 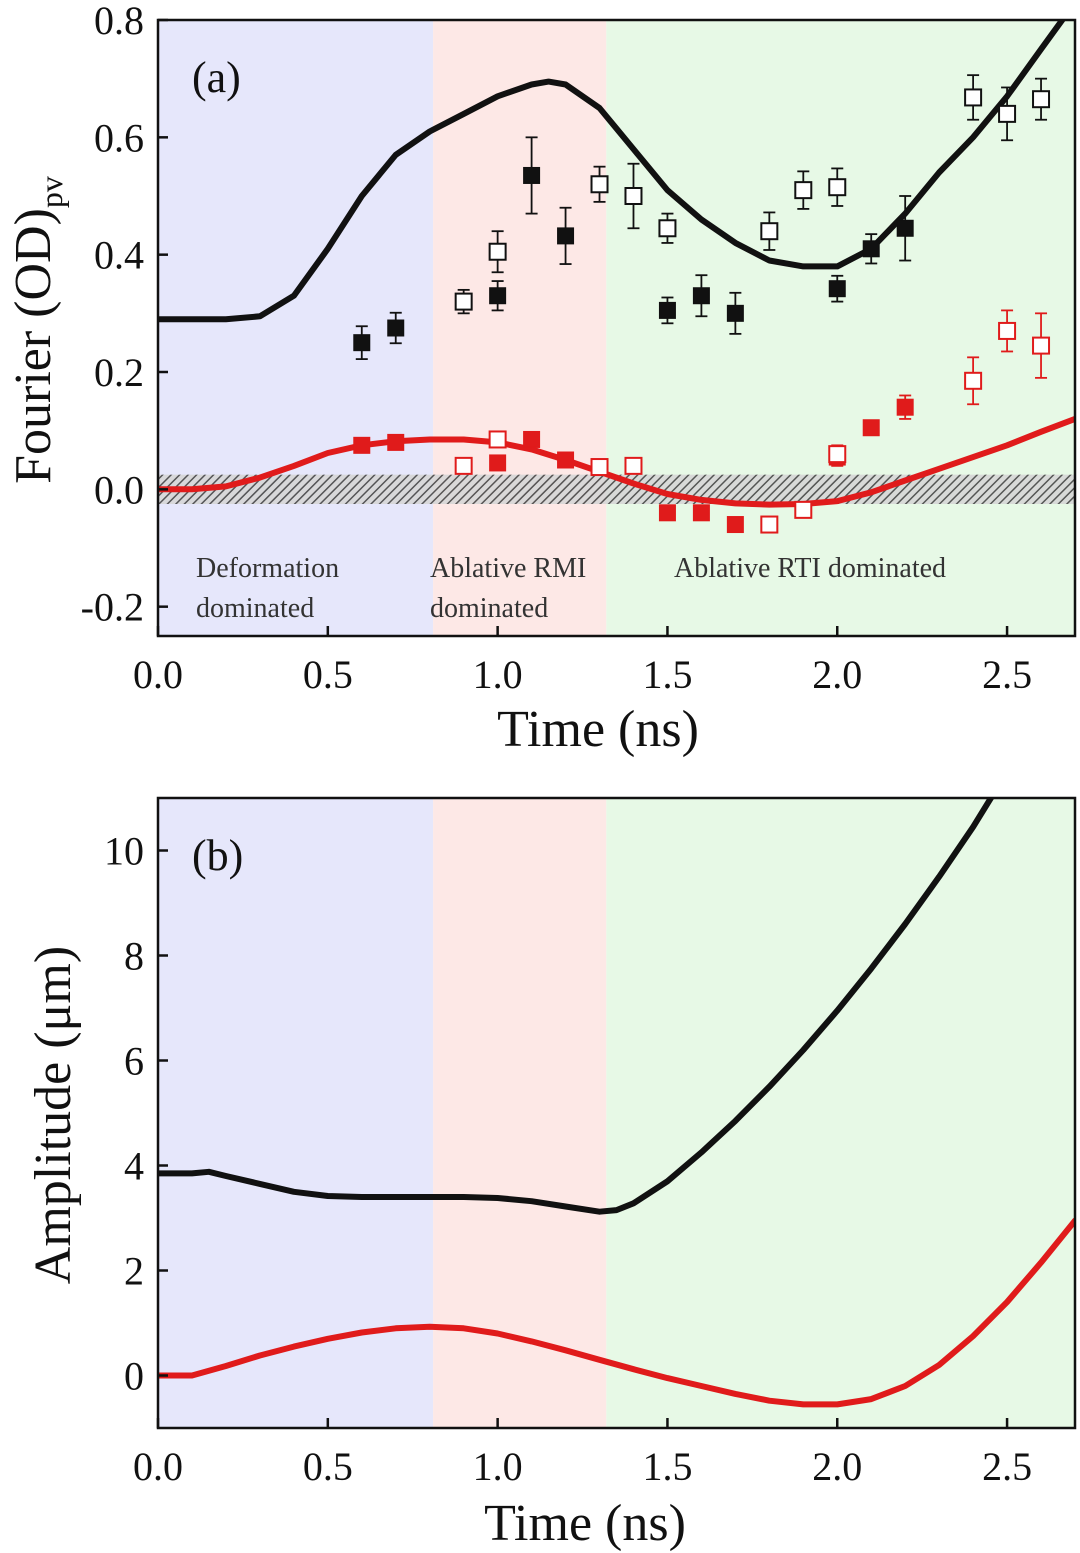 What do you see at coordinates (158, 1466) in the screenshot?
I see `panel-b-x-tick-label: 0.0` at bounding box center [158, 1466].